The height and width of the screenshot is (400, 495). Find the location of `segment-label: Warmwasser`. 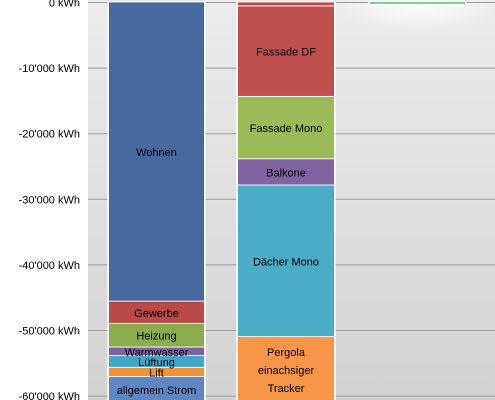

segment-label: Warmwasser is located at coordinates (157, 353).